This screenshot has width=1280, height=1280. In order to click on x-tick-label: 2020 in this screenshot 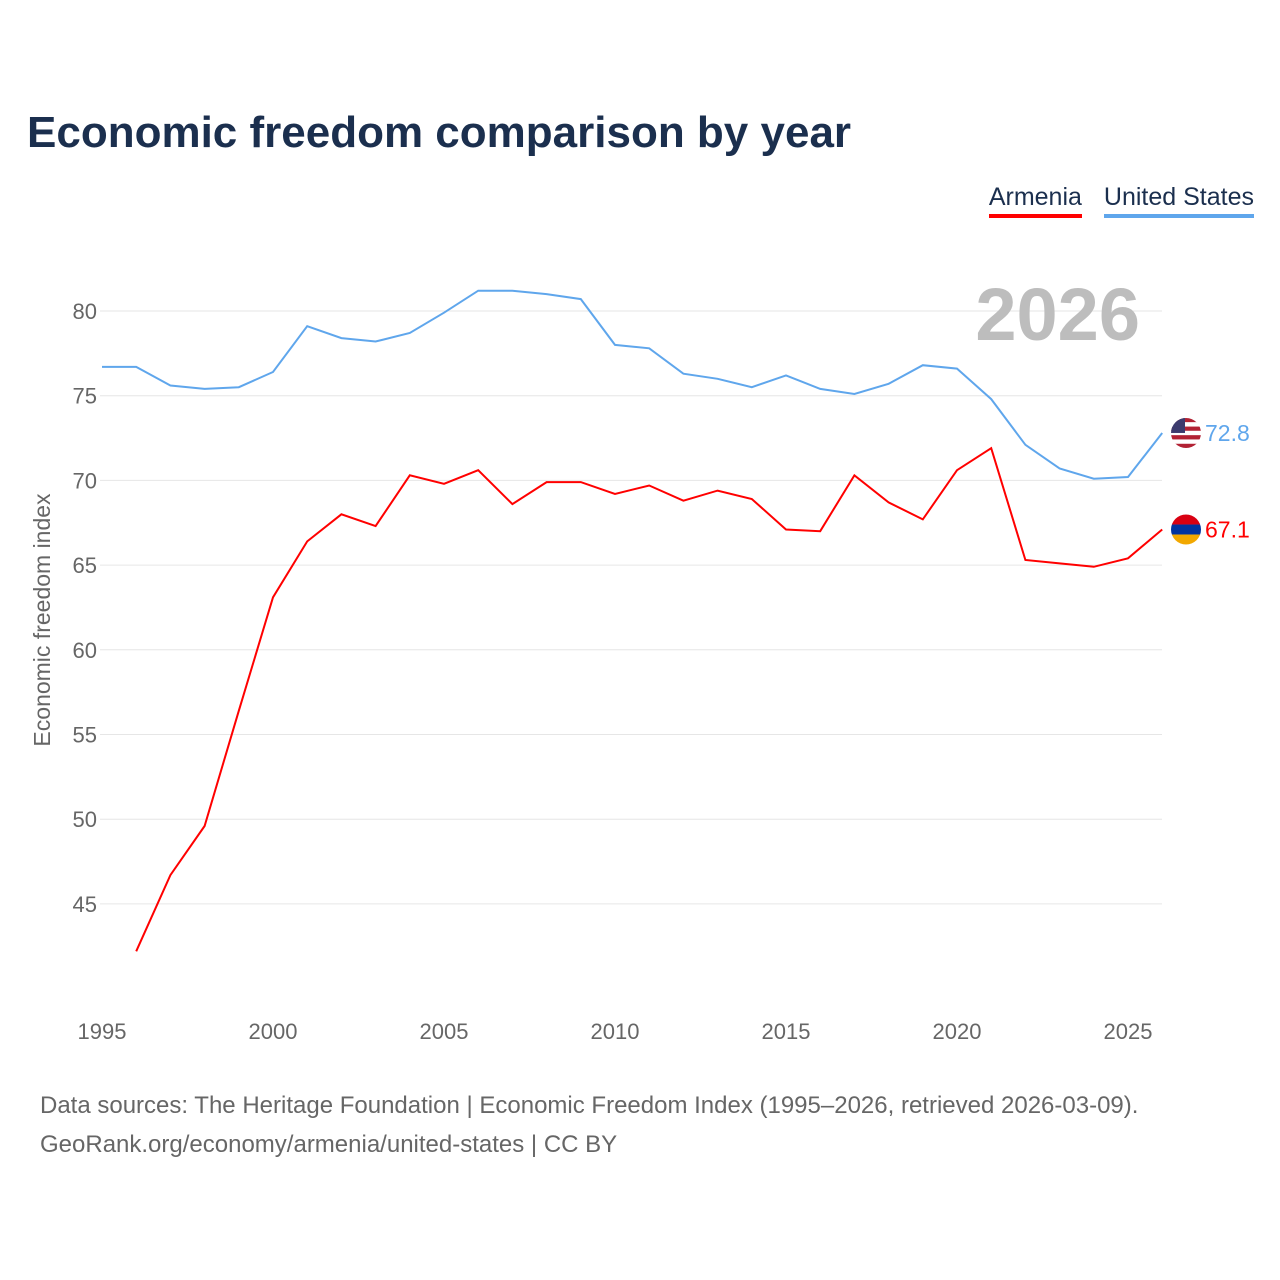, I will do `click(957, 1031)`.